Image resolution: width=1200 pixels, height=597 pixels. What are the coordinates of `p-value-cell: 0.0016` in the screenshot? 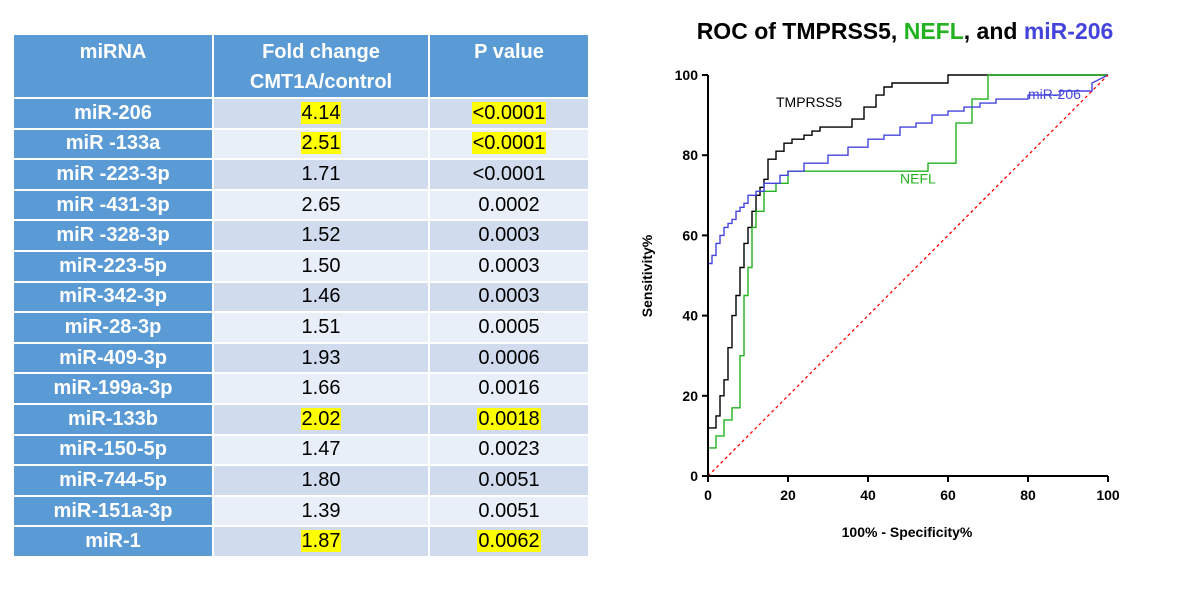 It's located at (509, 388).